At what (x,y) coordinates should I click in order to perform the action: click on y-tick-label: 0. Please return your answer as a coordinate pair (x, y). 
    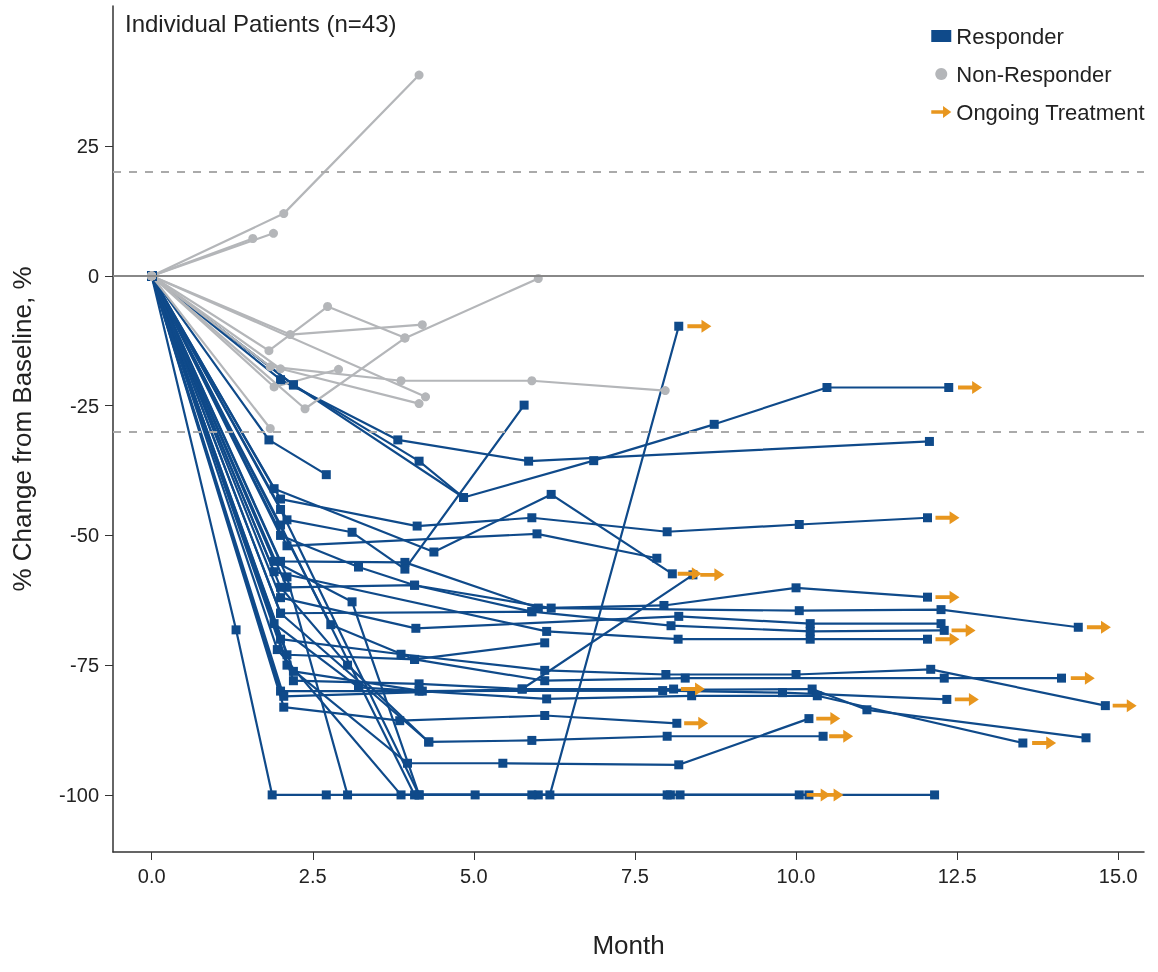
    Looking at the image, I should click on (93, 275).